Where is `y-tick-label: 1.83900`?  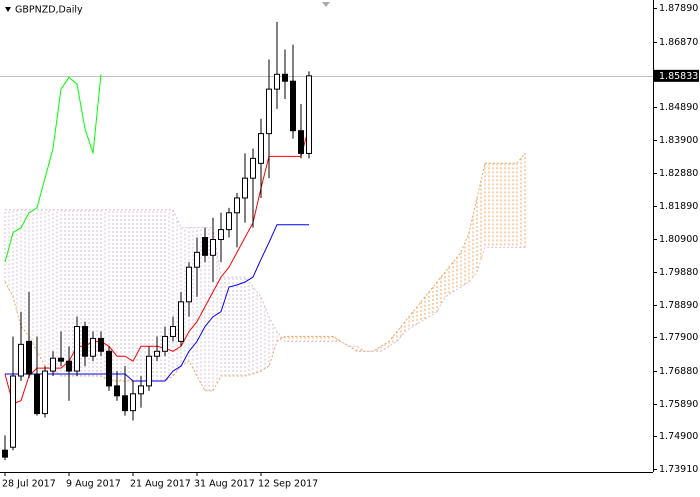 y-tick-label: 1.83900 is located at coordinates (678, 140).